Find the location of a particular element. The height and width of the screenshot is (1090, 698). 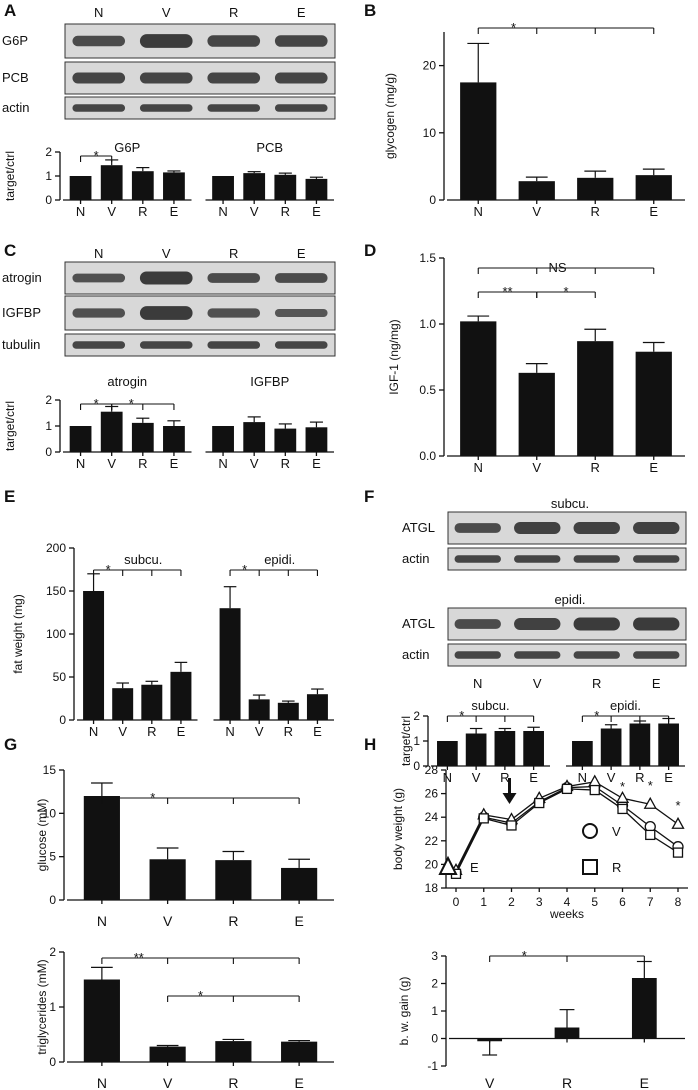

d-chart-y-tick-label: 1.5 is located at coordinates (427, 258).